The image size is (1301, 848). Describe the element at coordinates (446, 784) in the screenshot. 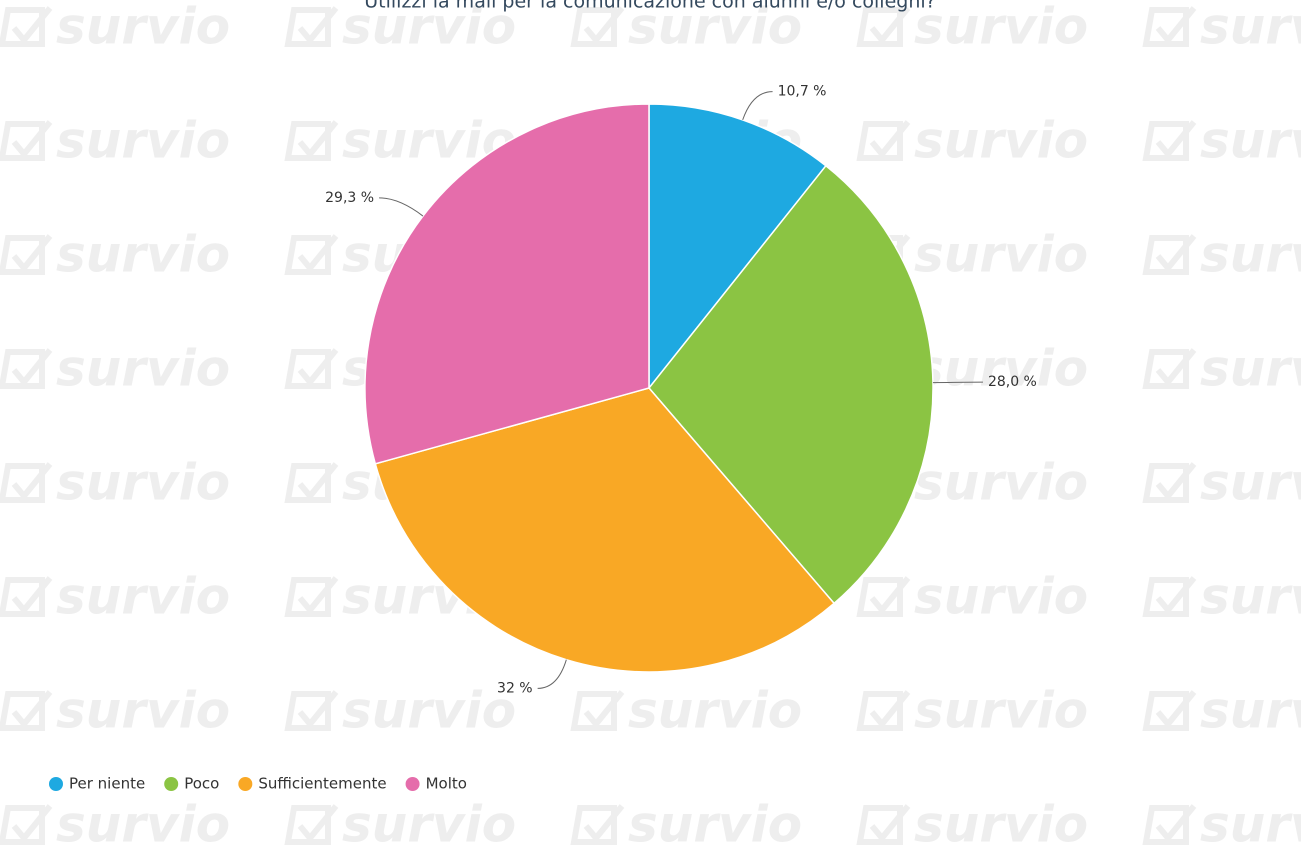

I see `legend-label: Molto` at that location.